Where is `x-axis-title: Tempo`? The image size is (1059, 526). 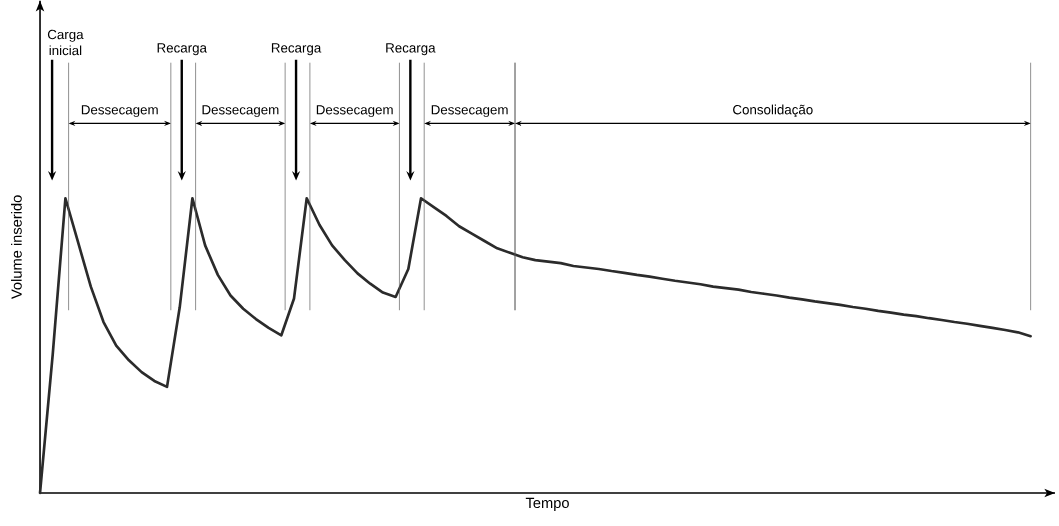
x-axis-title: Tempo is located at coordinates (547, 504).